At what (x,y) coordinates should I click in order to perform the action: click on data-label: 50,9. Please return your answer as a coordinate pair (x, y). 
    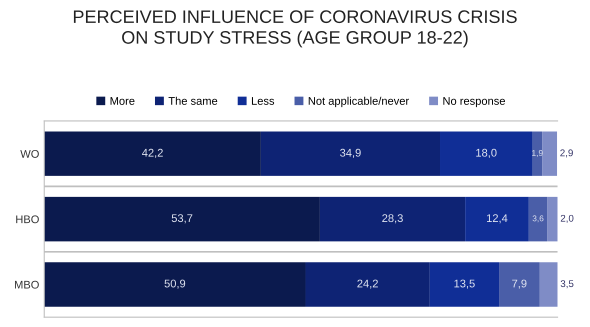
    Looking at the image, I should click on (175, 284).